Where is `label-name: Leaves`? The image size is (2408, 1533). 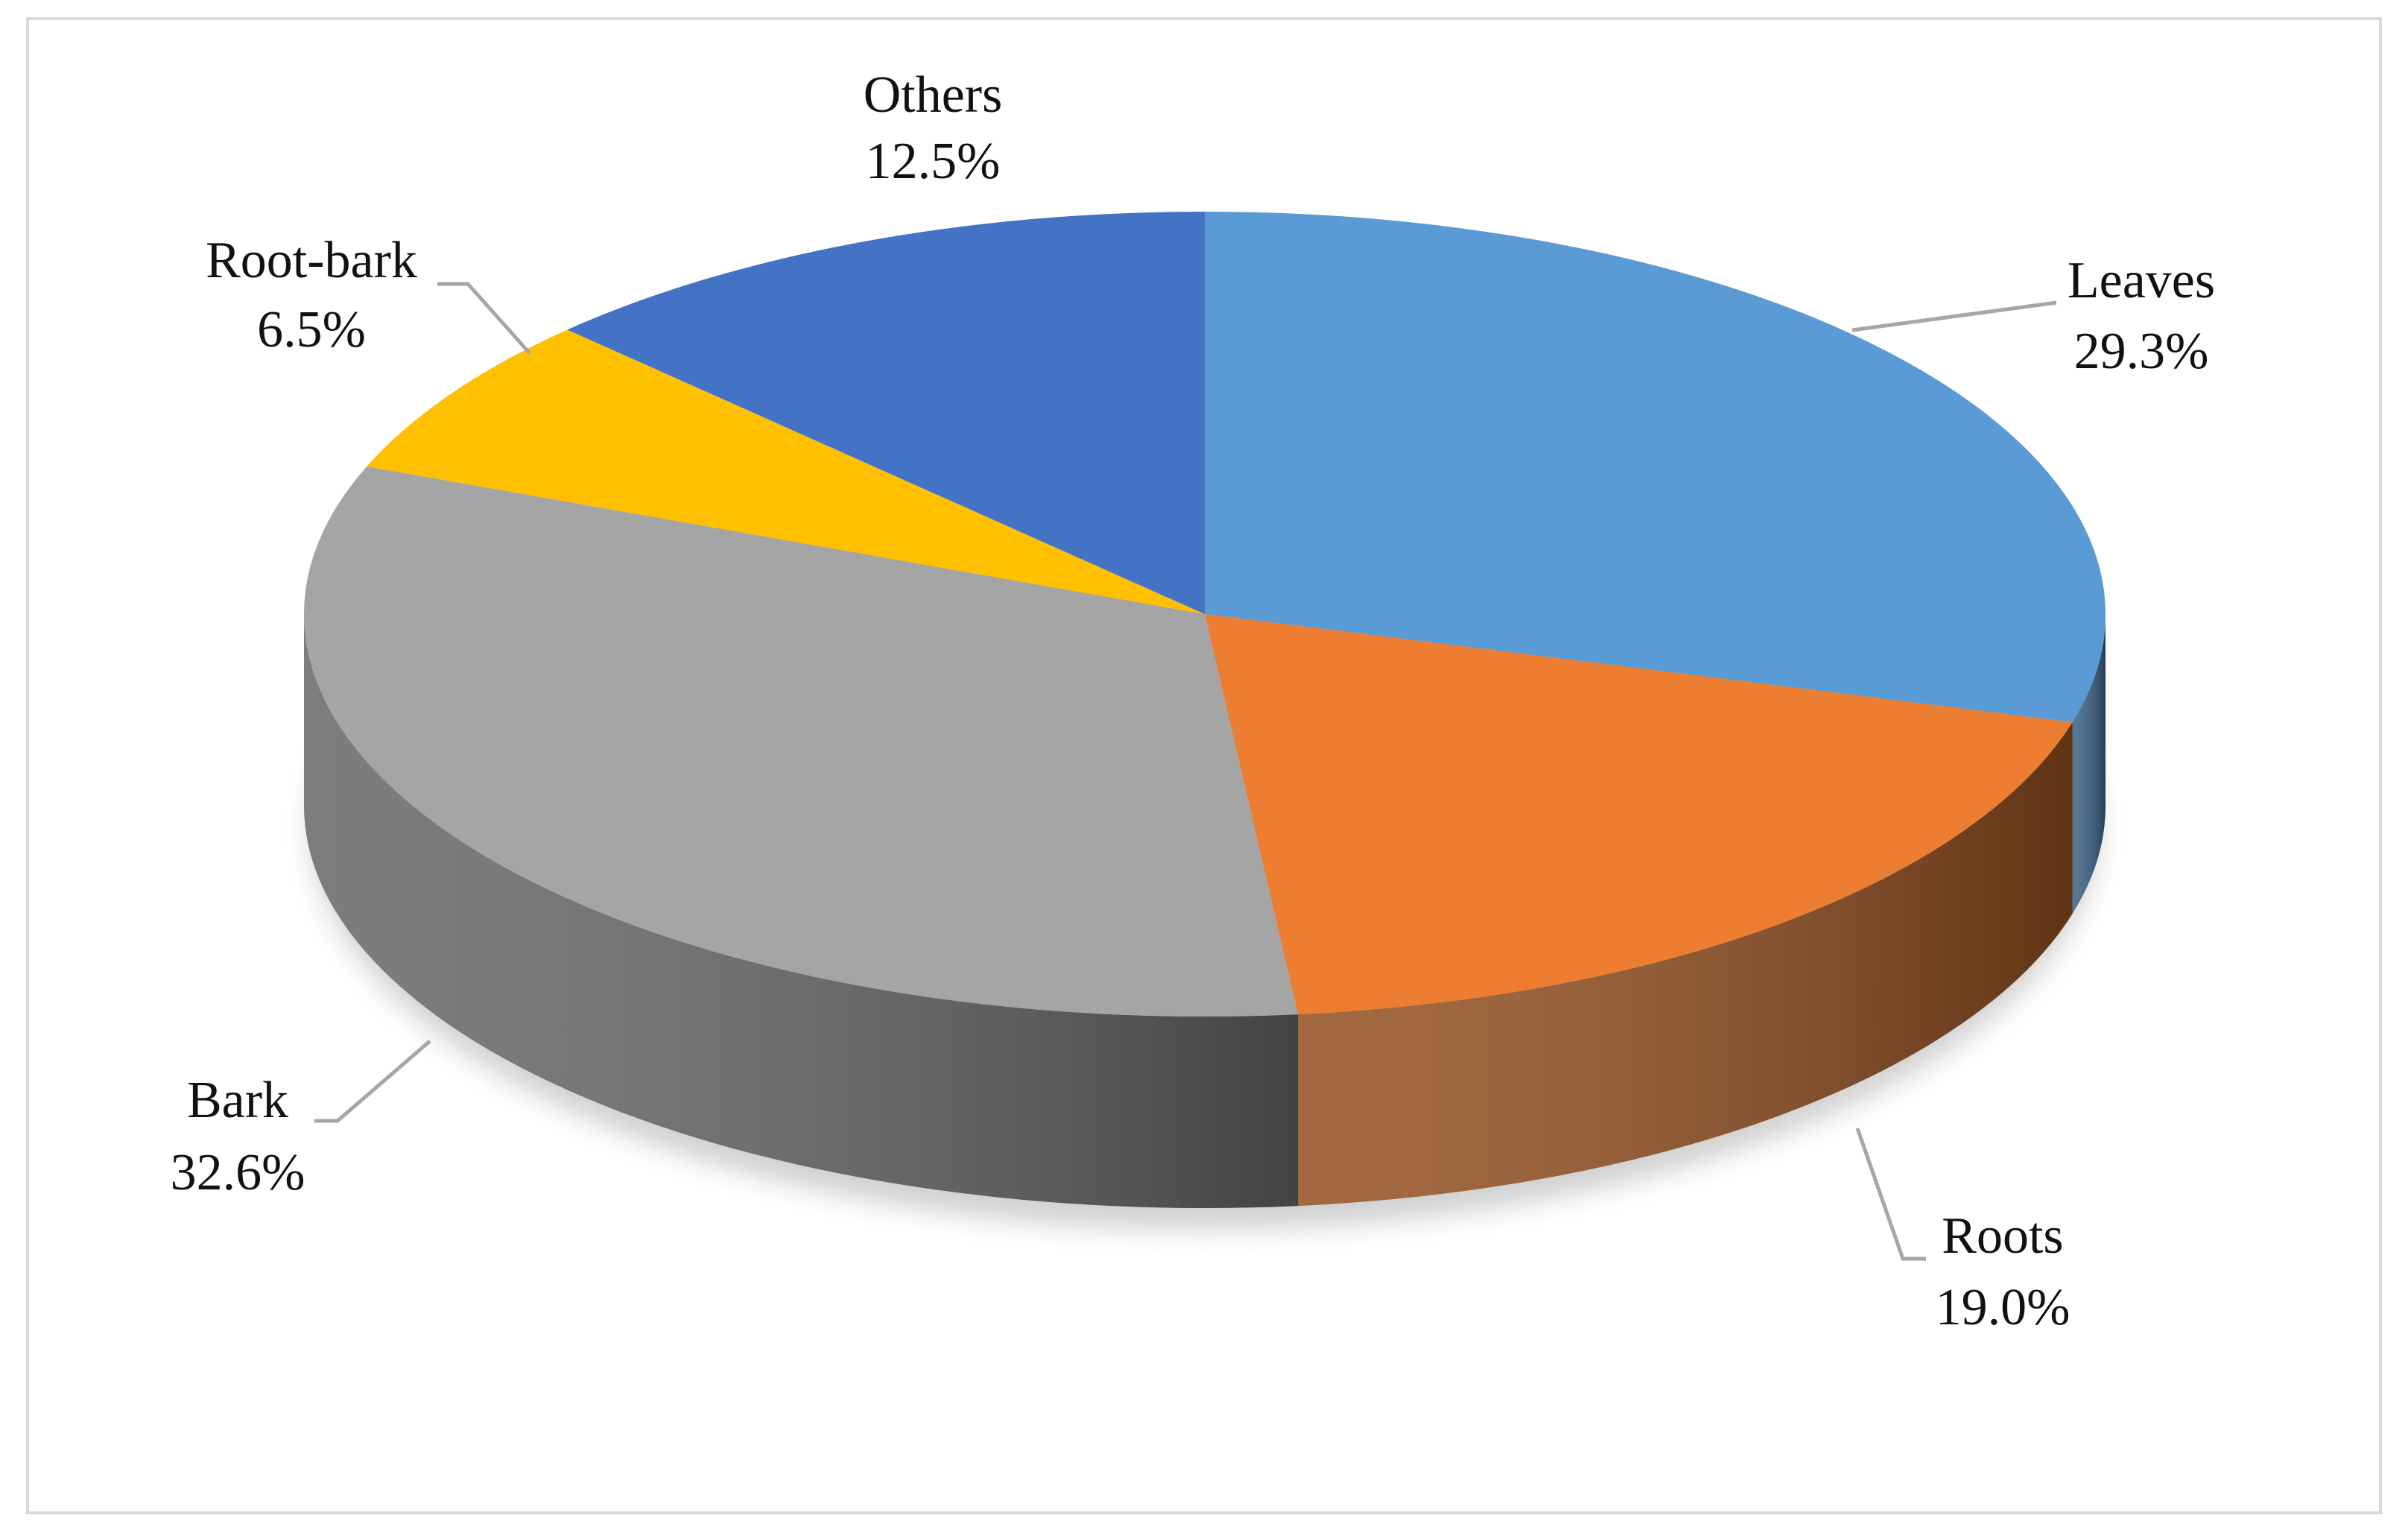 label-name: Leaves is located at coordinates (2141, 280).